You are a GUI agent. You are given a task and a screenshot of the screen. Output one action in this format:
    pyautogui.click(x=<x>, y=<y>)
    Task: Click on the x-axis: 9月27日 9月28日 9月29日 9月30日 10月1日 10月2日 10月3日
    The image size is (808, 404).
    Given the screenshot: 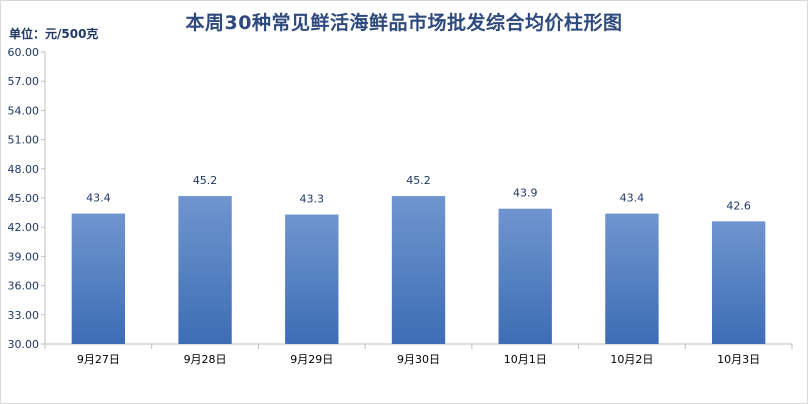 What is the action you would take?
    pyautogui.click(x=418, y=354)
    